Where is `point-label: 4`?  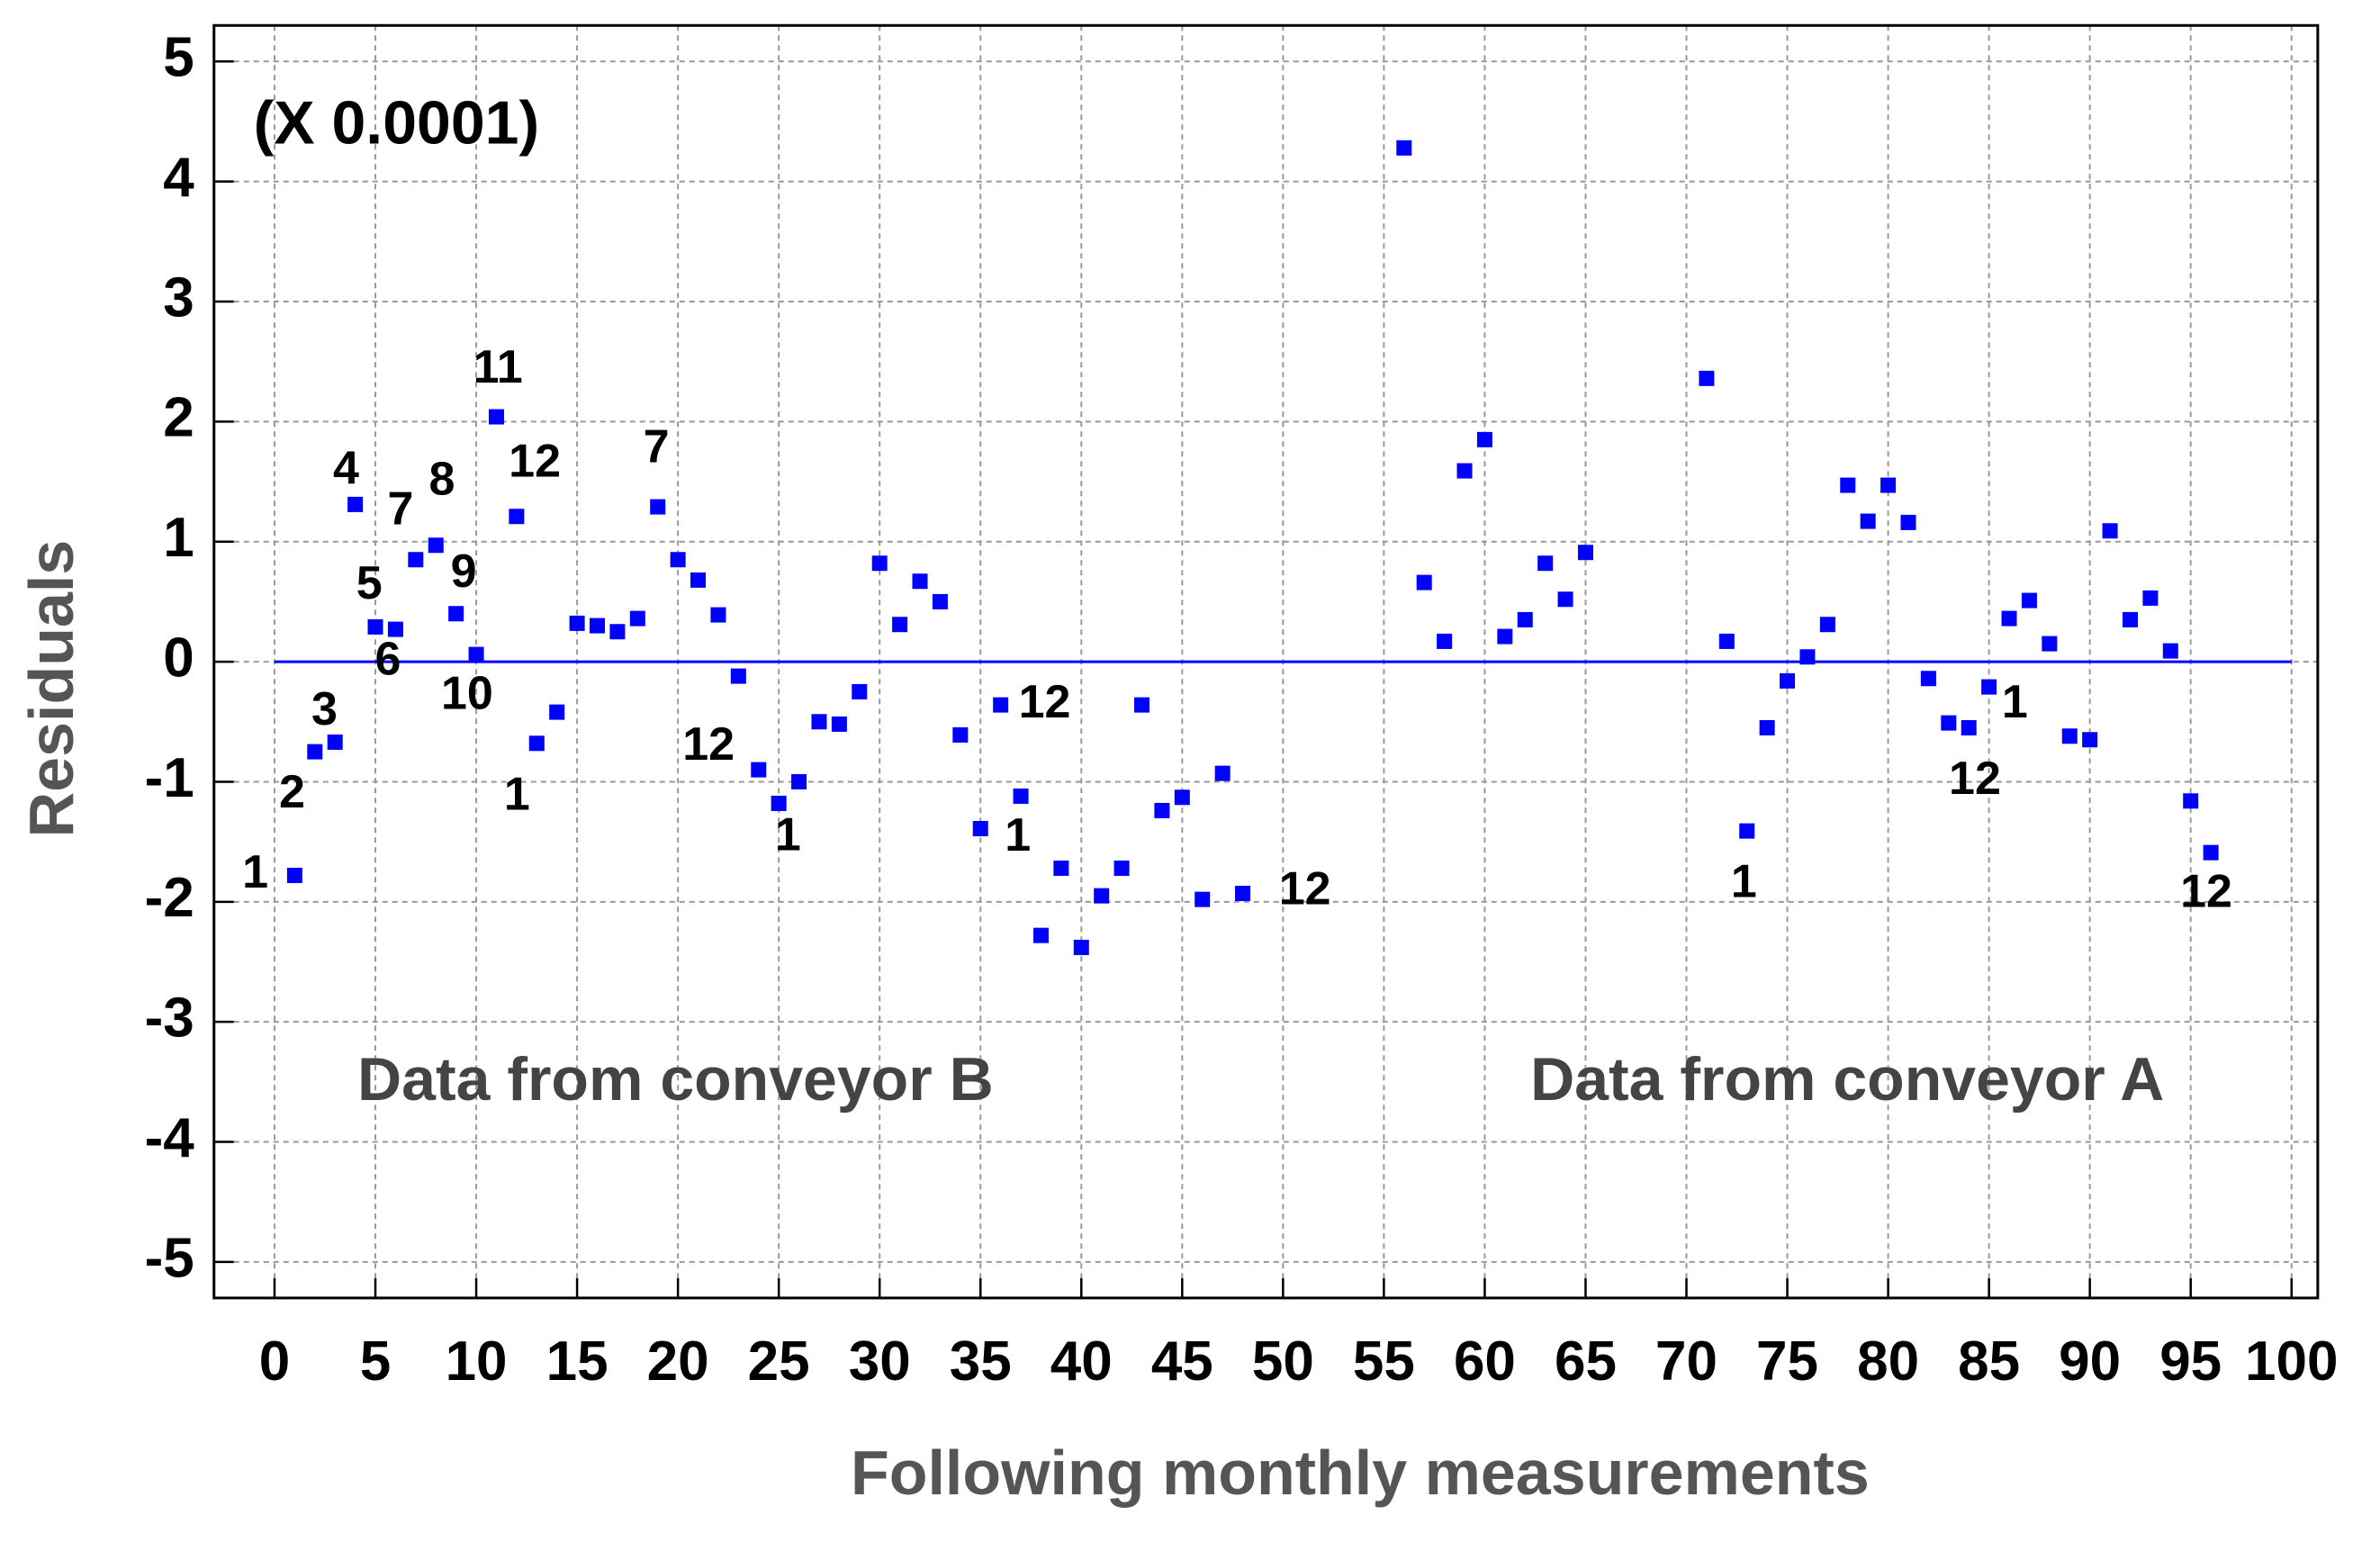 point-label: 4 is located at coordinates (346, 469).